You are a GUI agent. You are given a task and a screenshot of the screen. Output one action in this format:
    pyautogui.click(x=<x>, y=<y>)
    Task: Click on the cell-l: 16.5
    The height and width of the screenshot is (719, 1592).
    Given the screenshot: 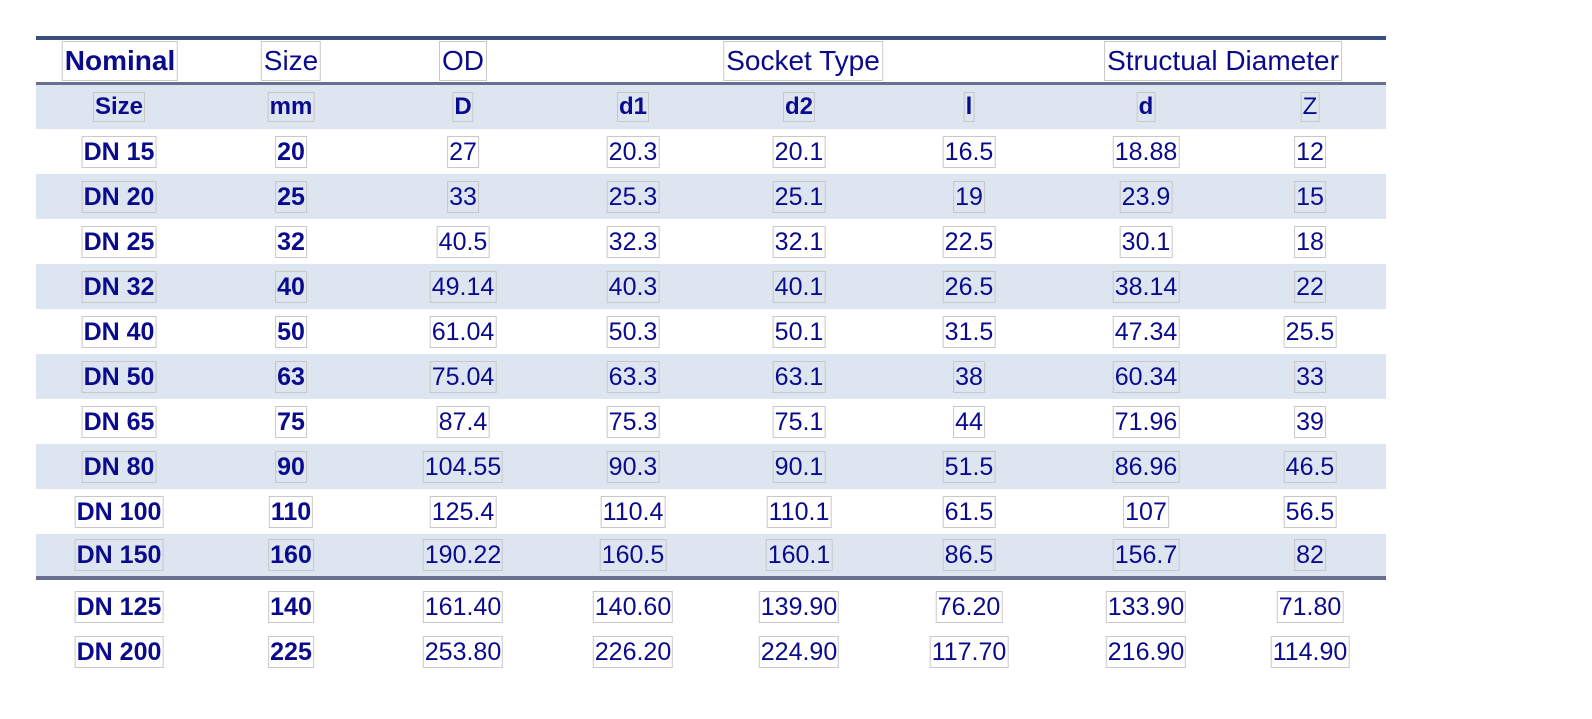 What is the action you would take?
    pyautogui.click(x=969, y=151)
    